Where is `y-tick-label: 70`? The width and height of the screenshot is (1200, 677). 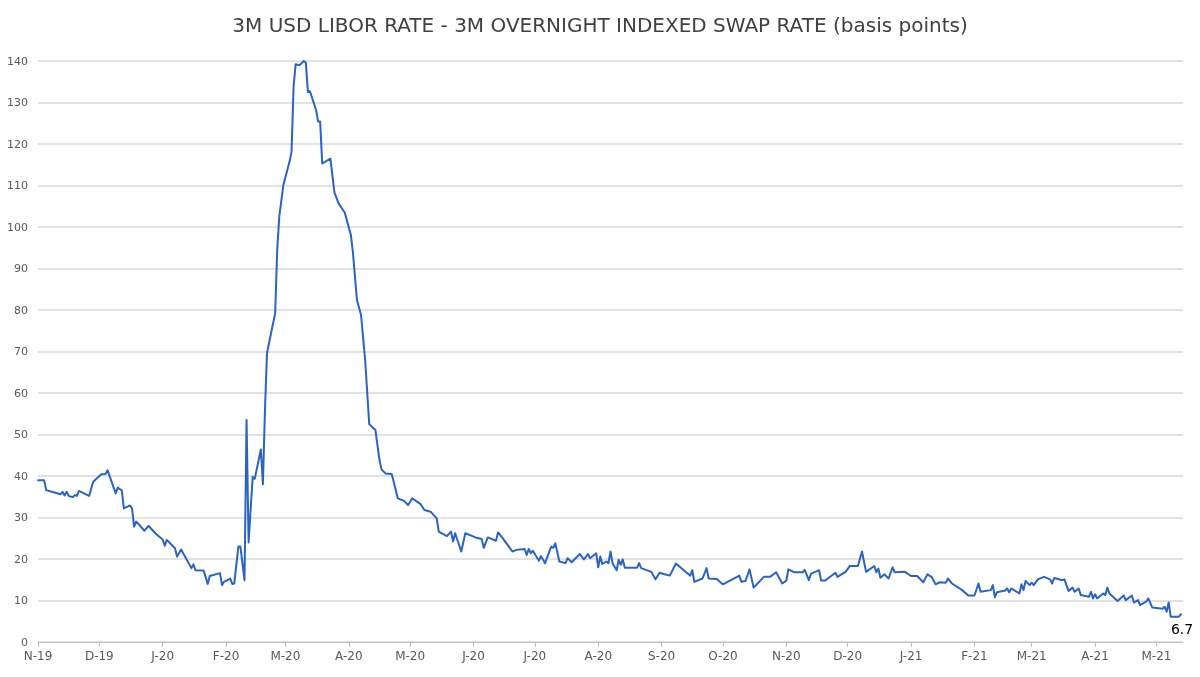 y-tick-label: 70 is located at coordinates (21, 351).